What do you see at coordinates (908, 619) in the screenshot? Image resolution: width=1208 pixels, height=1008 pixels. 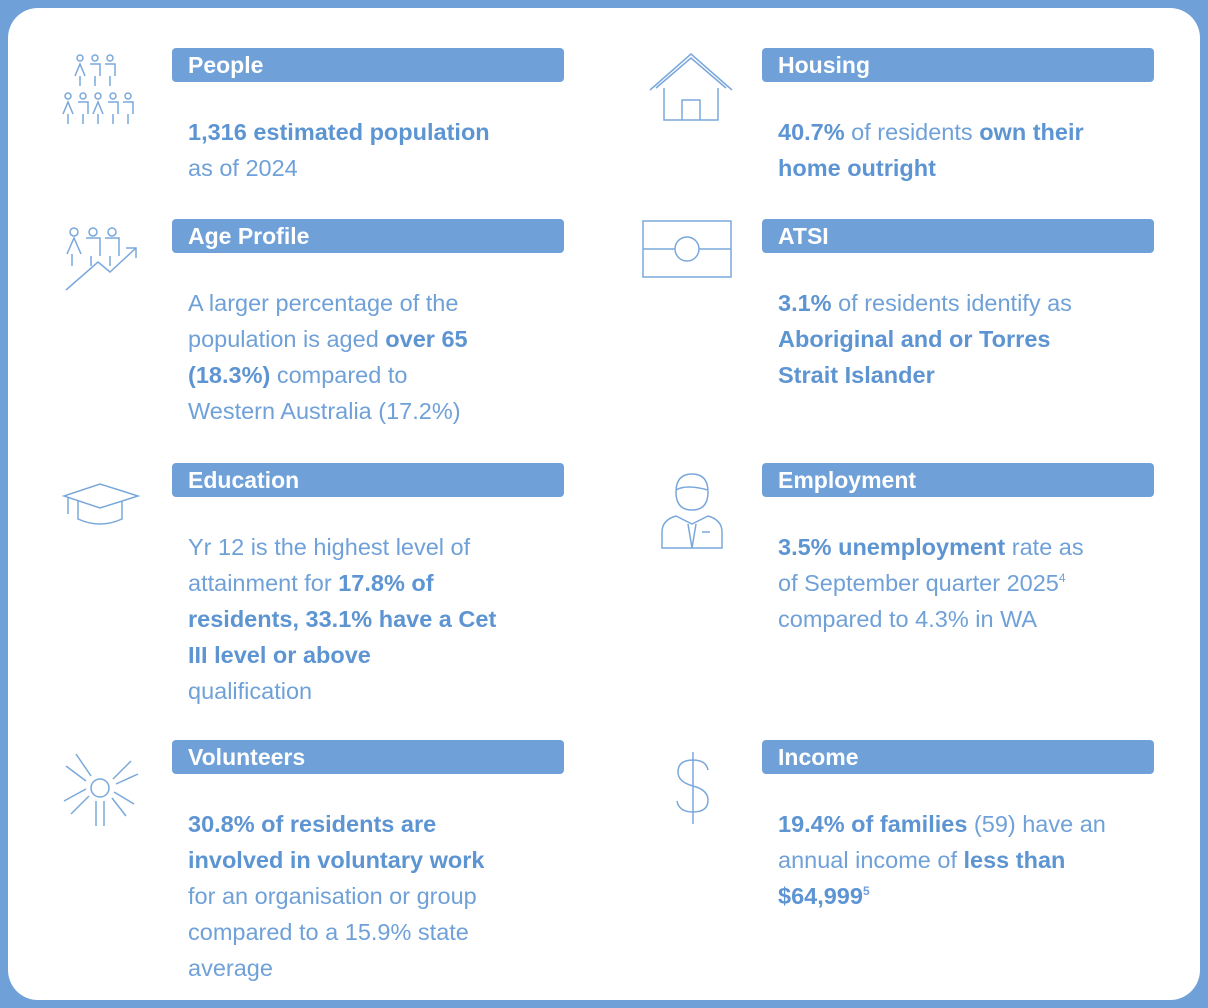 I see `text: compared to 4.3% in WA` at bounding box center [908, 619].